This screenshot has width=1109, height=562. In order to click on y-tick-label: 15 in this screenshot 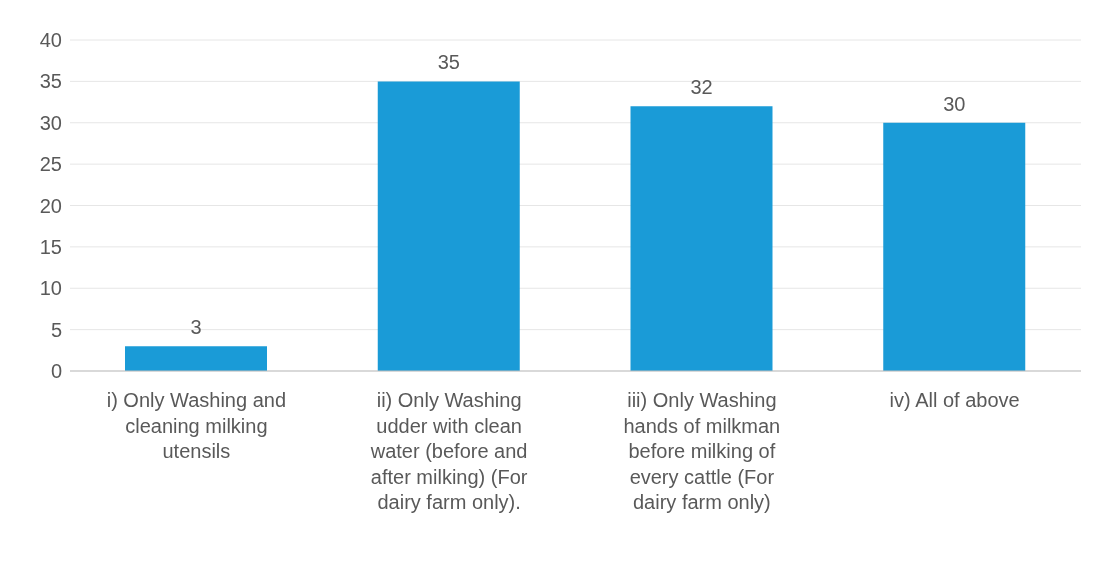, I will do `click(50, 246)`.